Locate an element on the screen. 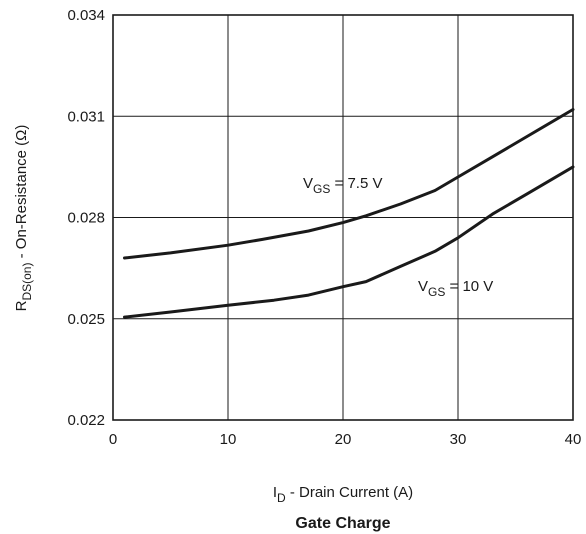  series-label-vgs-7-5-main: V is located at coordinates (308, 183).